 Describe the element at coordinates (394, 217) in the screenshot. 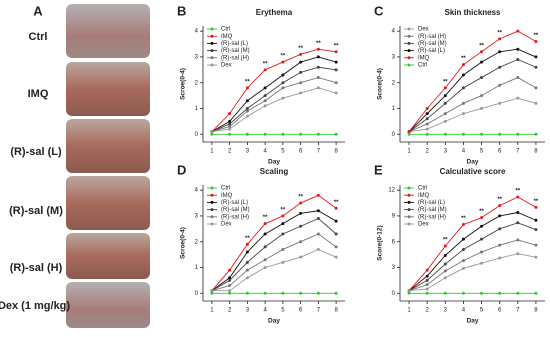

I see `y-tick-label: 9` at that location.